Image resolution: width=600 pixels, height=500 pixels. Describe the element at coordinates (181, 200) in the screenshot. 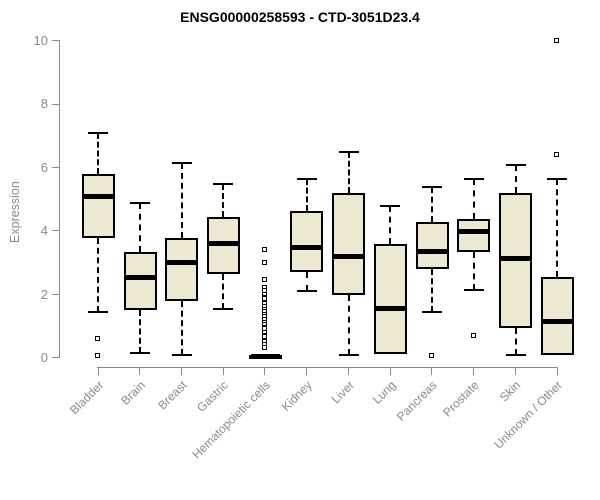

I see `upper-whisker-breast` at that location.